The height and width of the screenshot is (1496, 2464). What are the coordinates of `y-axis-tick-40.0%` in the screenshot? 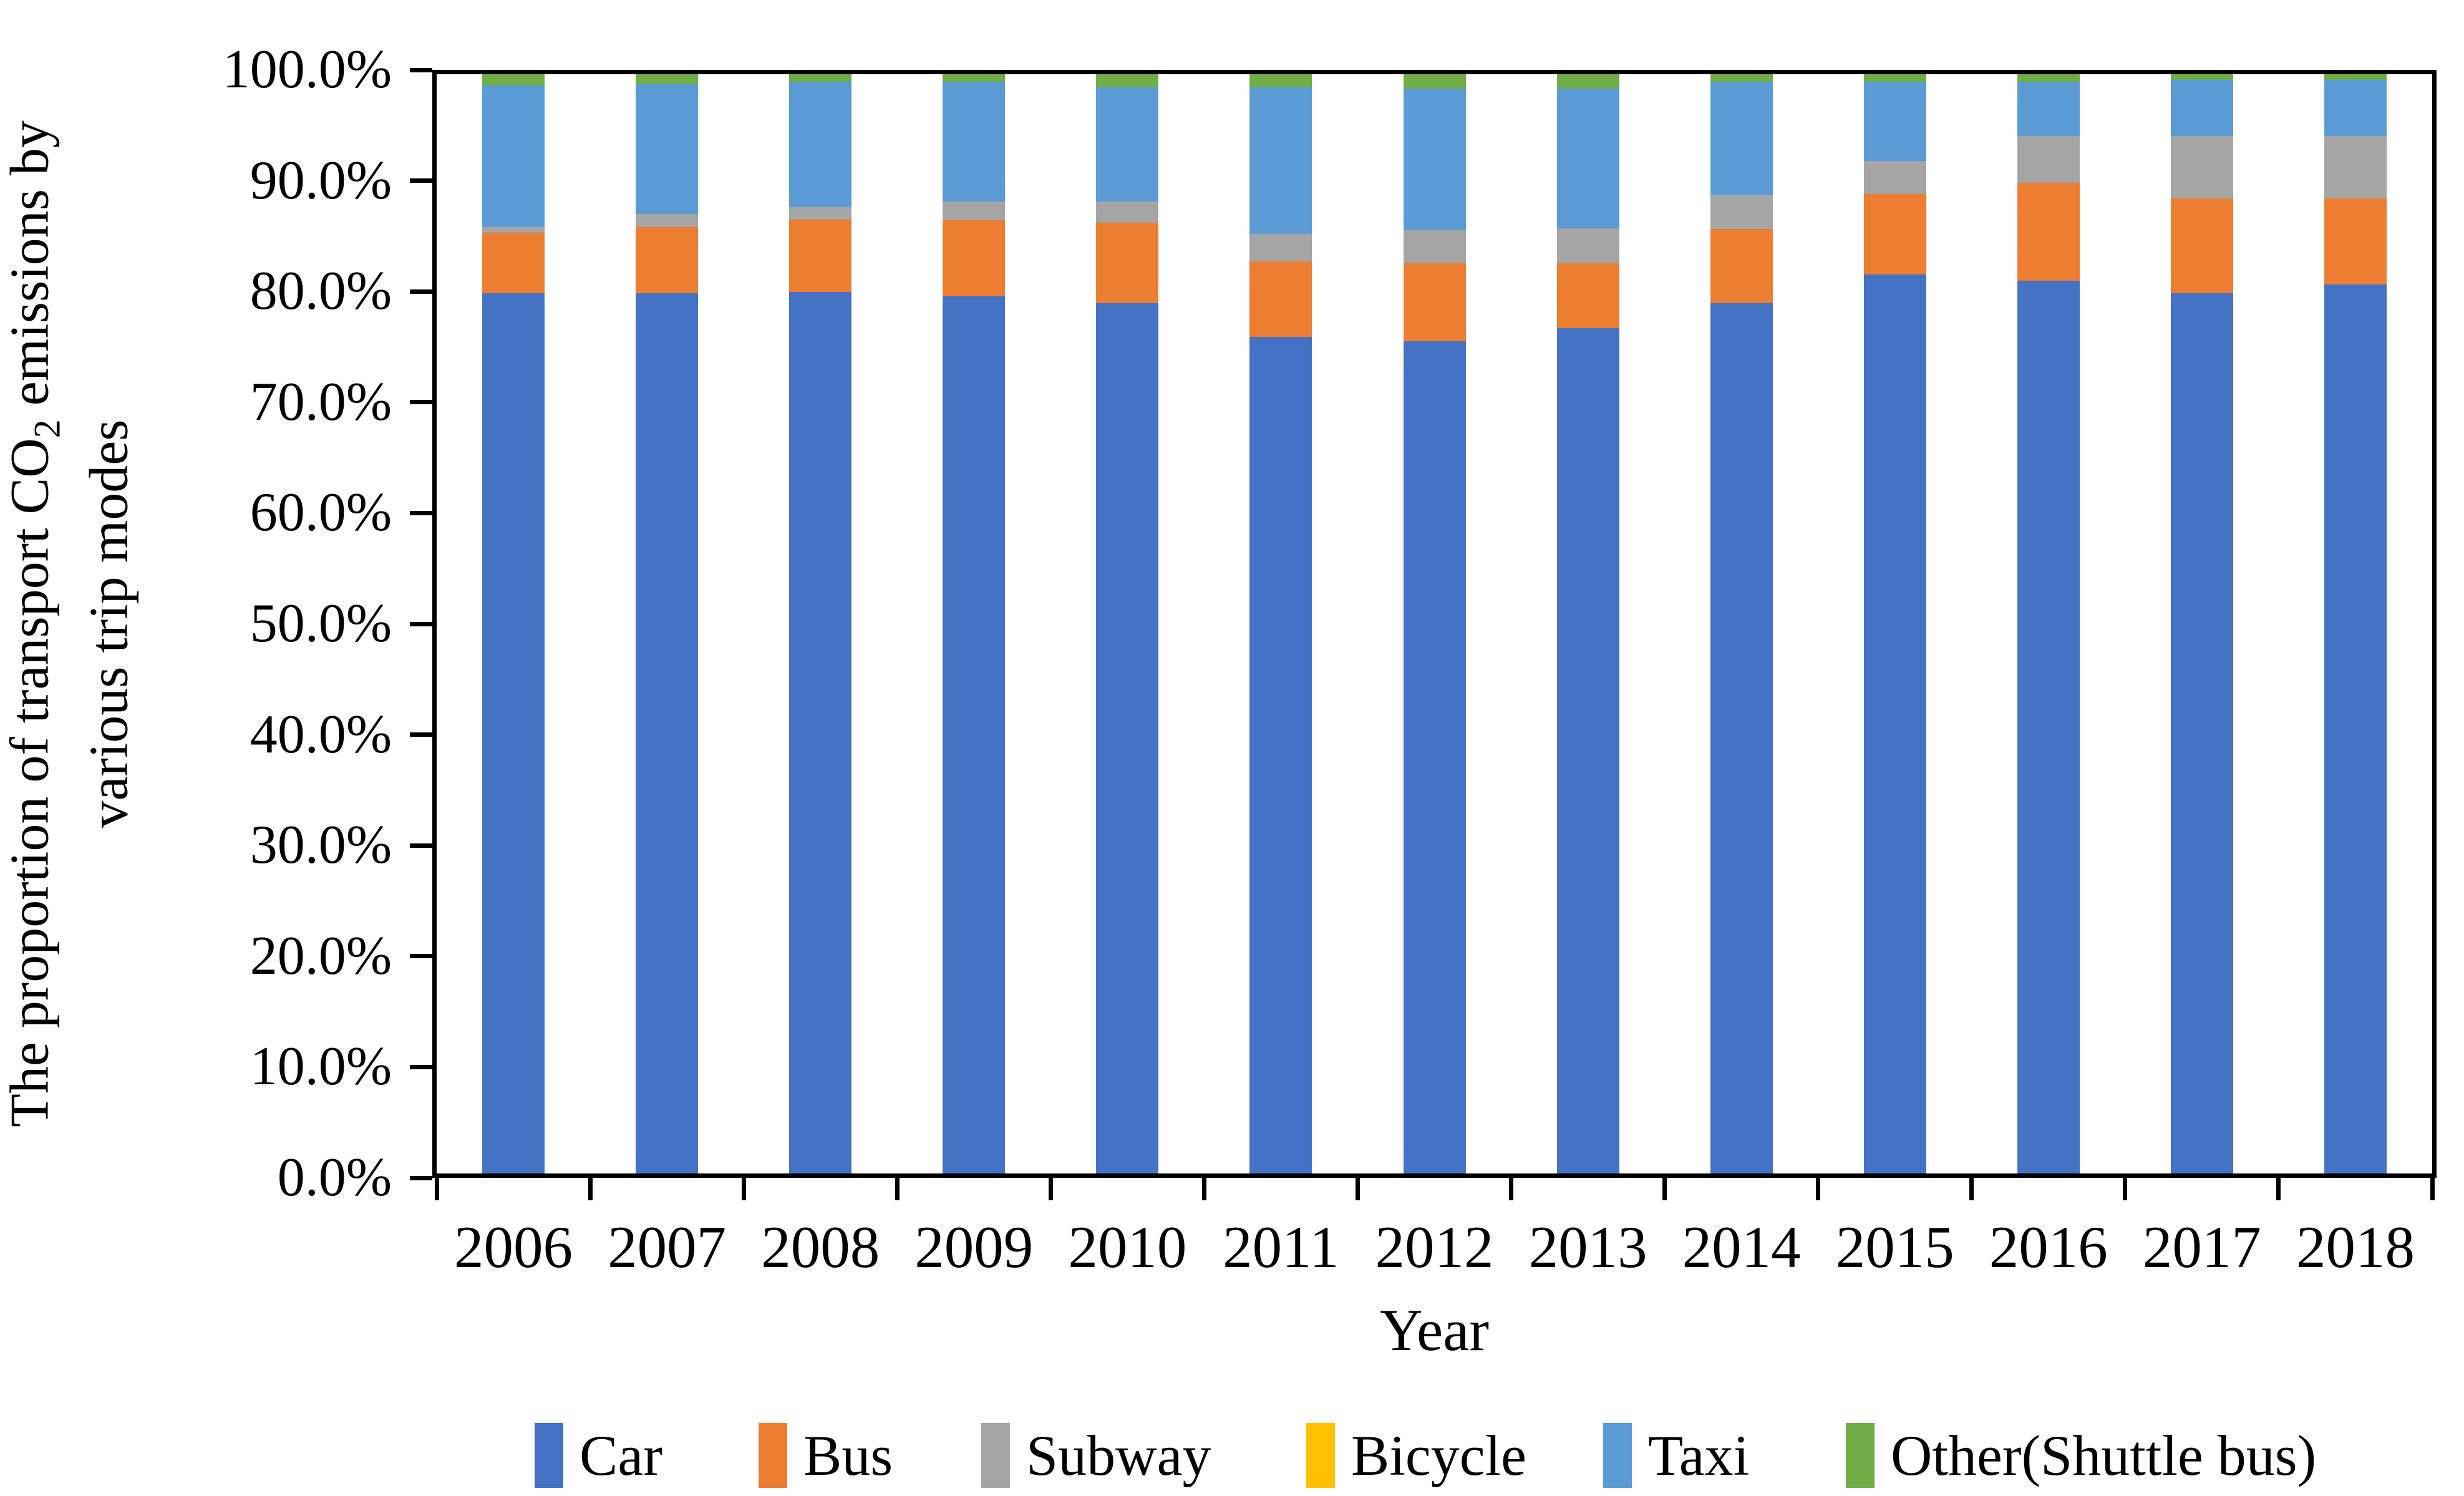 It's located at (421, 734).